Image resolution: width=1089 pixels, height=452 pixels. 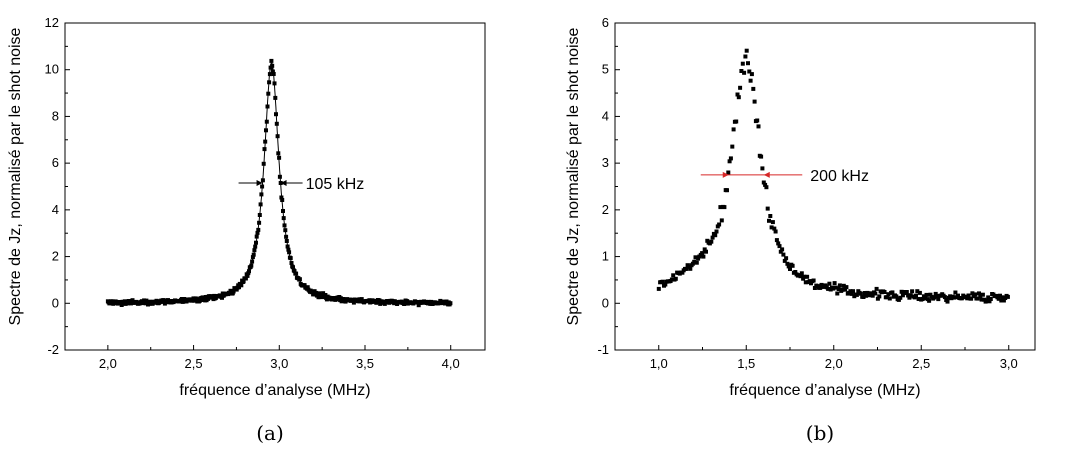 What do you see at coordinates (834, 363) in the screenshot?
I see `x-tick-label: 2,0` at bounding box center [834, 363].